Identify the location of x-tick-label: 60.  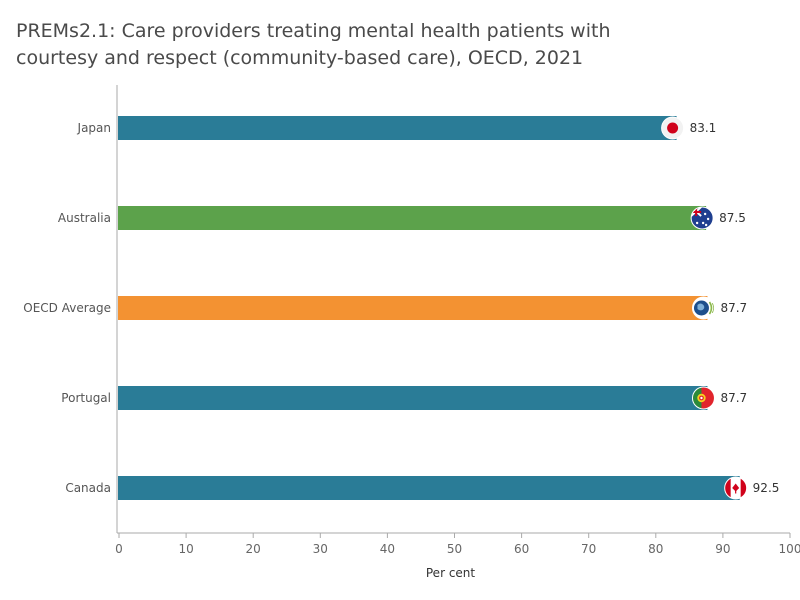
(521, 549).